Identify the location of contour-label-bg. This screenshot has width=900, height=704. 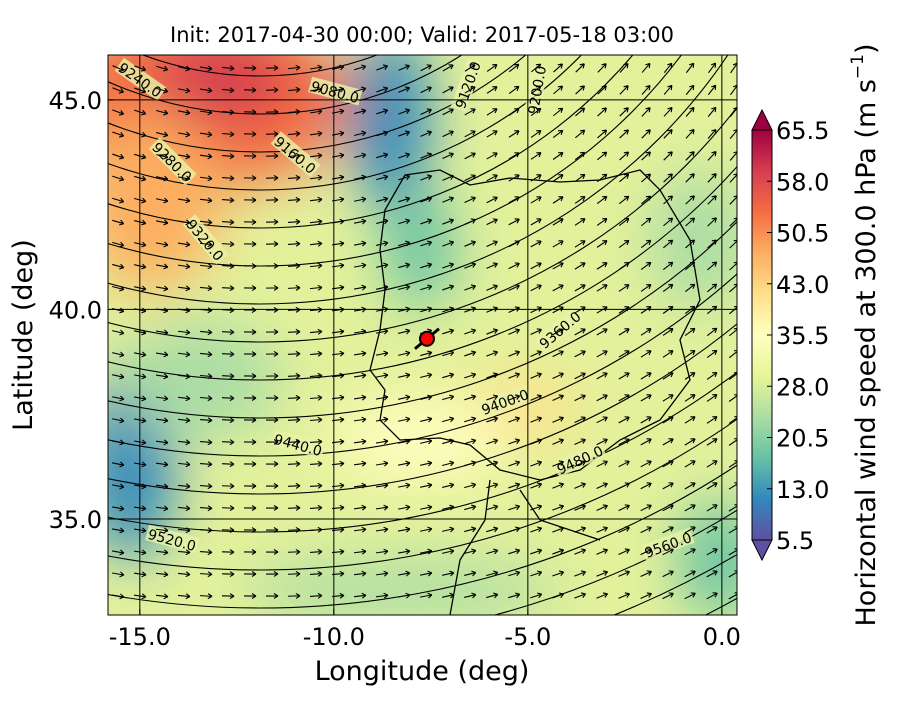
(295, 154).